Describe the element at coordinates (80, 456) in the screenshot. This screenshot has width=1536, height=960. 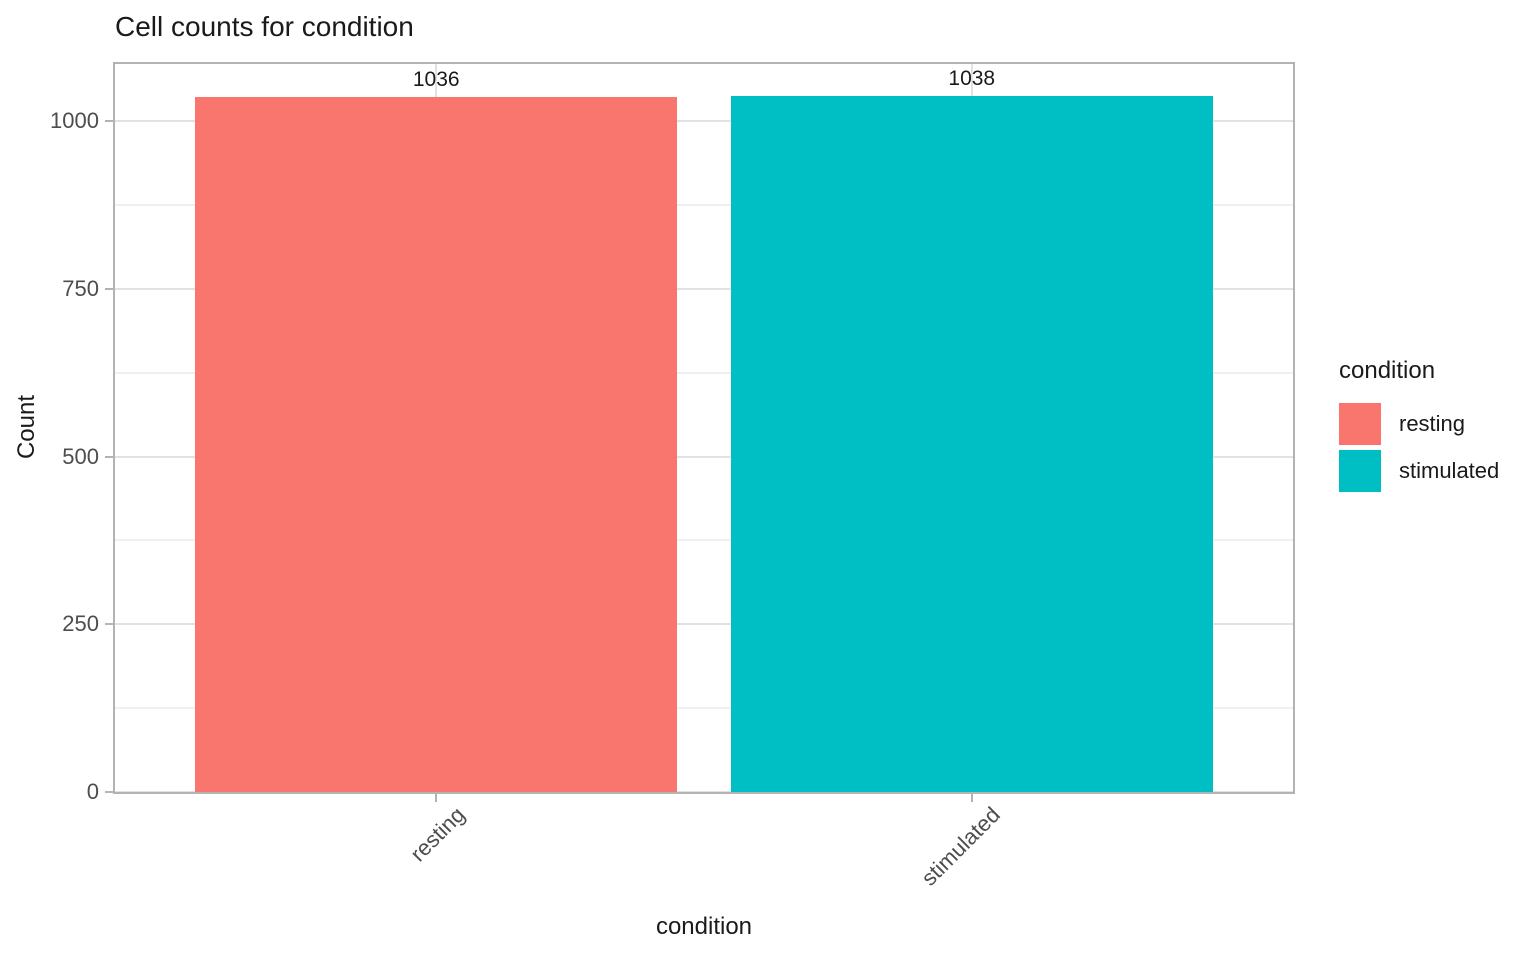
I see `y-tick-label-500: 500` at that location.